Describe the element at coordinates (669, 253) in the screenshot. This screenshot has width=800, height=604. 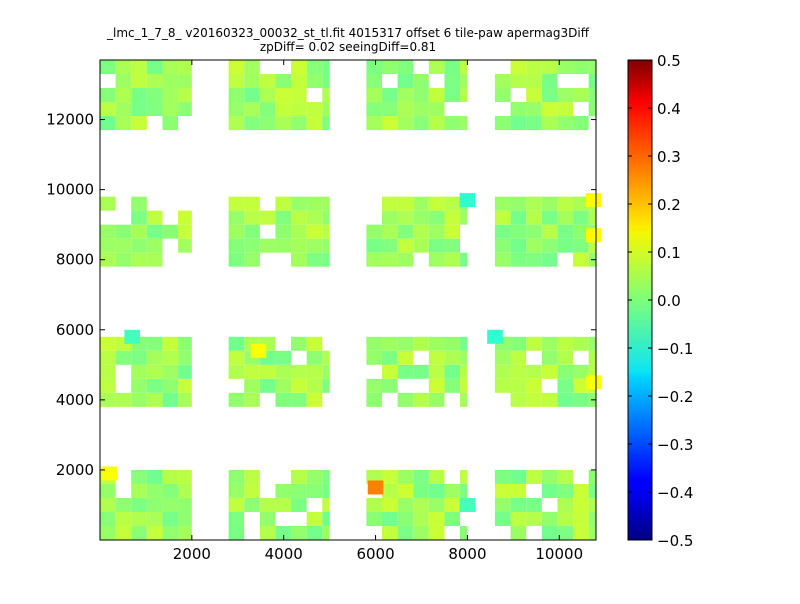
I see `colorbar-tick-label: 0.1` at that location.